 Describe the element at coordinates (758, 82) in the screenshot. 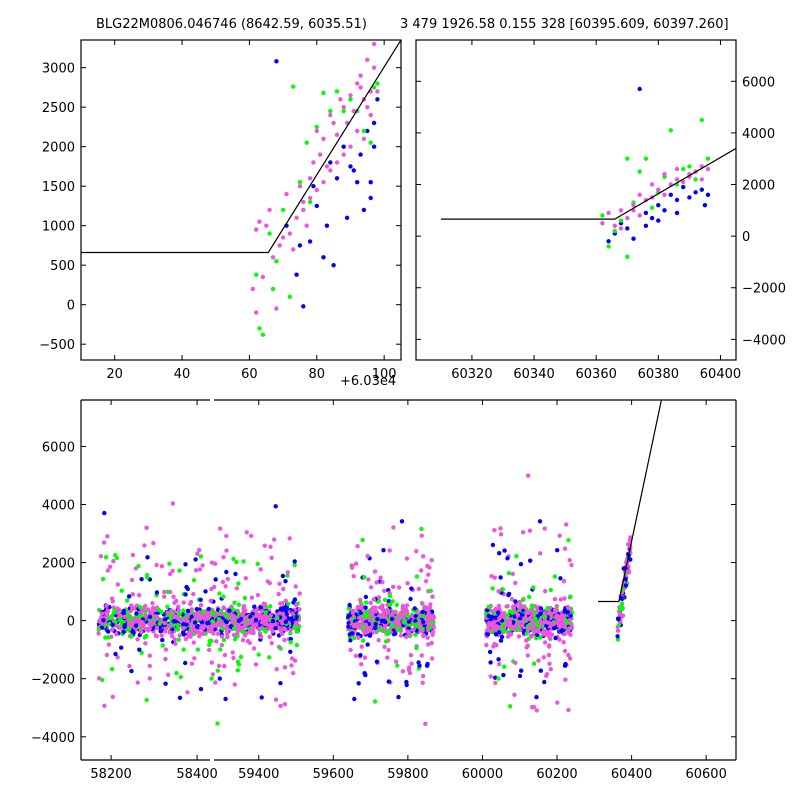

I see `y-tick-label: 6000` at that location.